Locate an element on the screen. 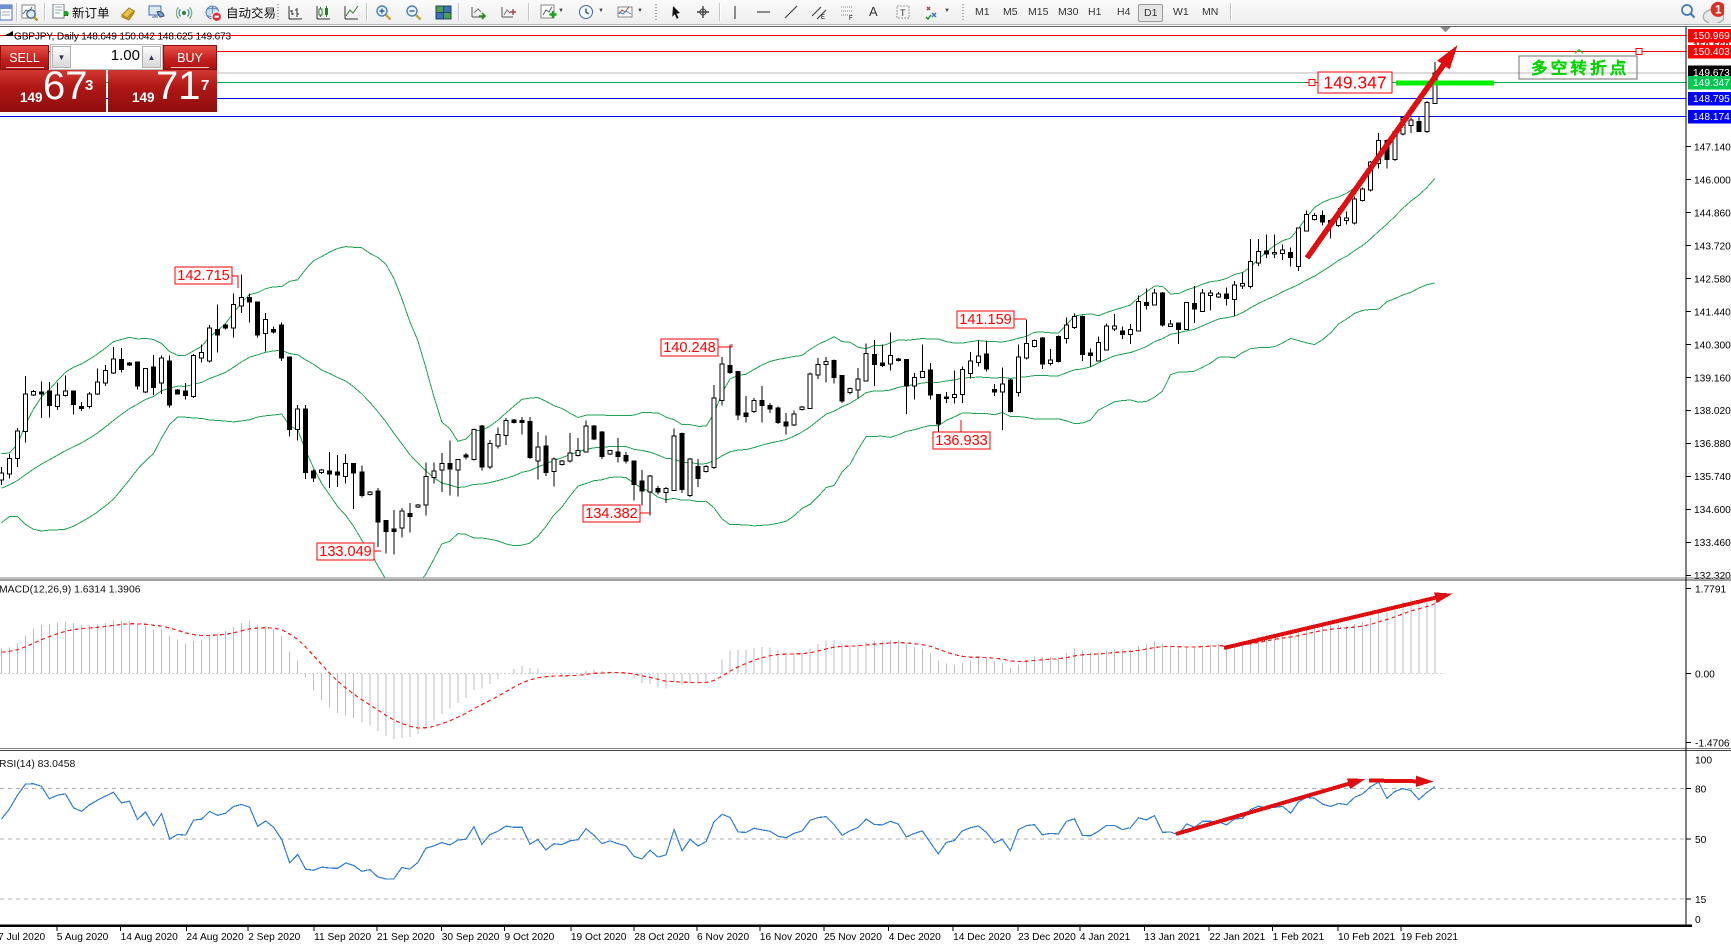 This screenshot has width=1731, height=950. svg-text: RSI(14) 83.0458 is located at coordinates (37, 764).